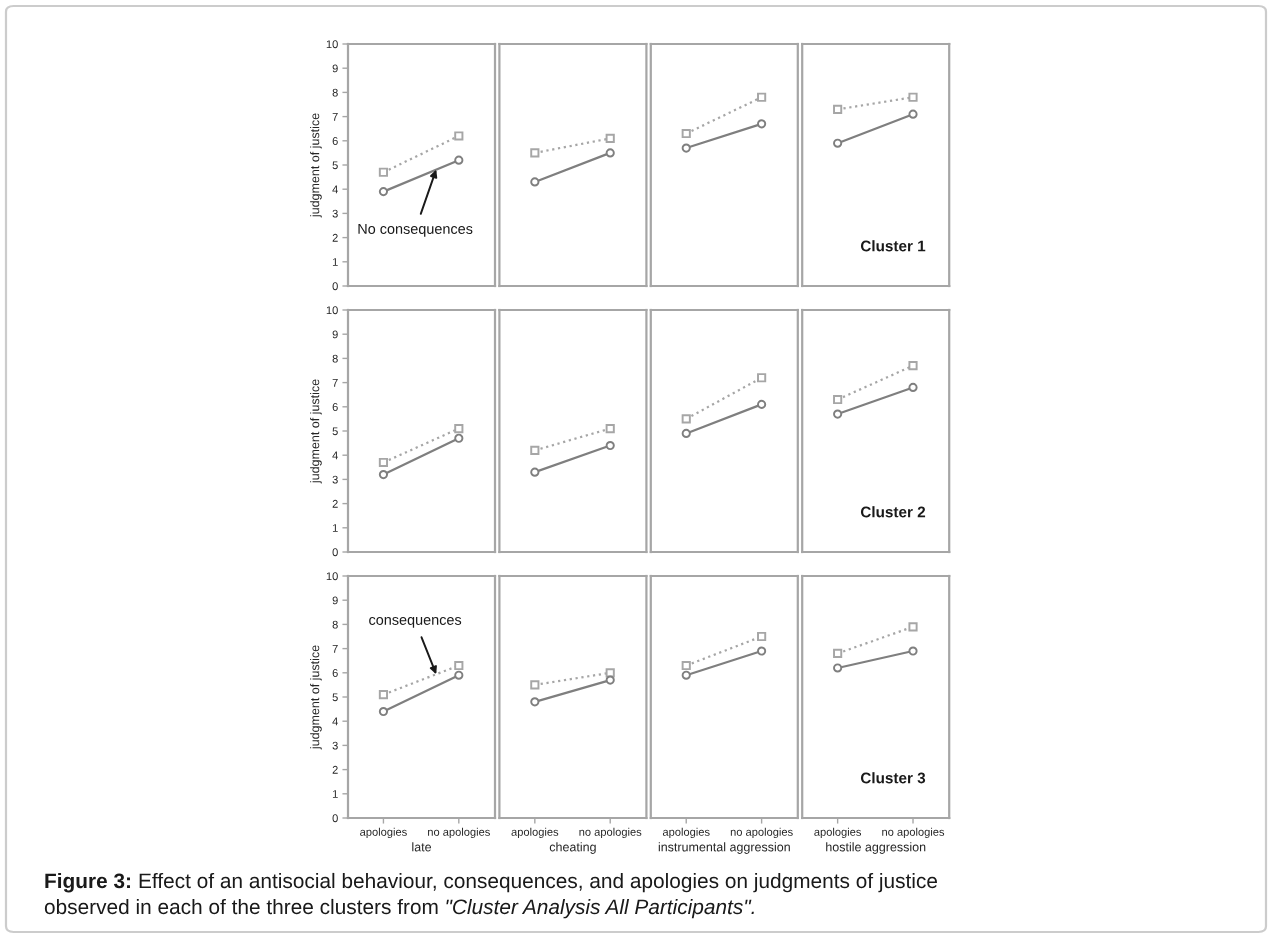 This screenshot has height=938, width=1274. I want to click on text: Effect of an antisocial behaviour, consequences, and apologies on judgments of justice, so click(538, 882).